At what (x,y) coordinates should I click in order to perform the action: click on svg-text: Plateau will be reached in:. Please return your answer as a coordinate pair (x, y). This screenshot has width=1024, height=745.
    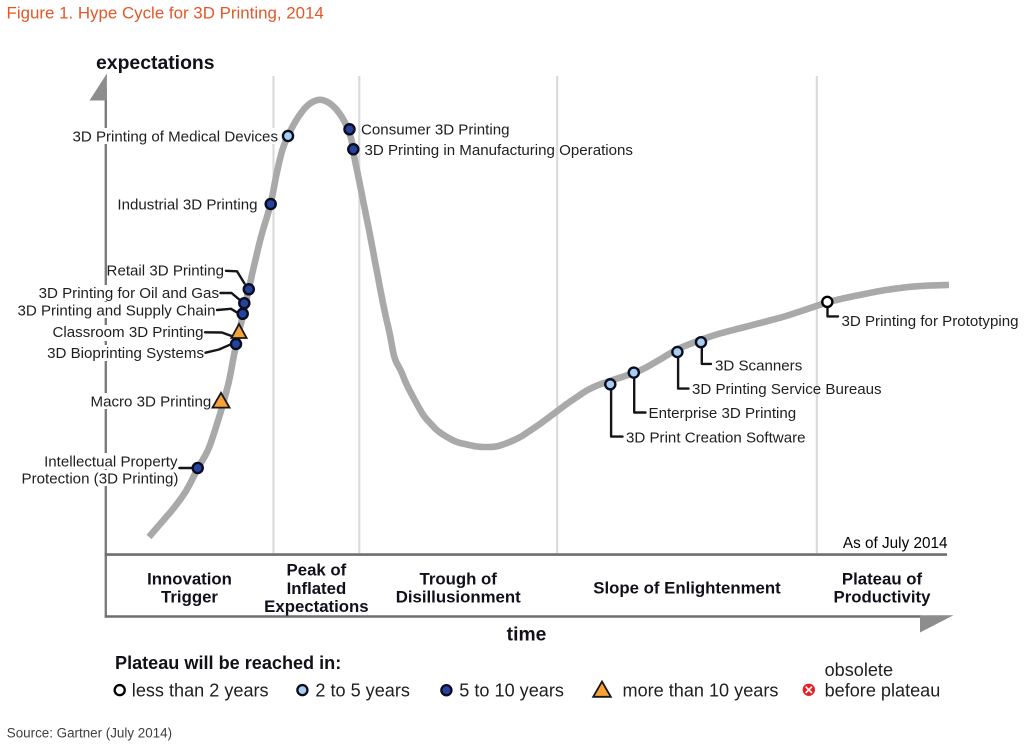
    Looking at the image, I should click on (228, 663).